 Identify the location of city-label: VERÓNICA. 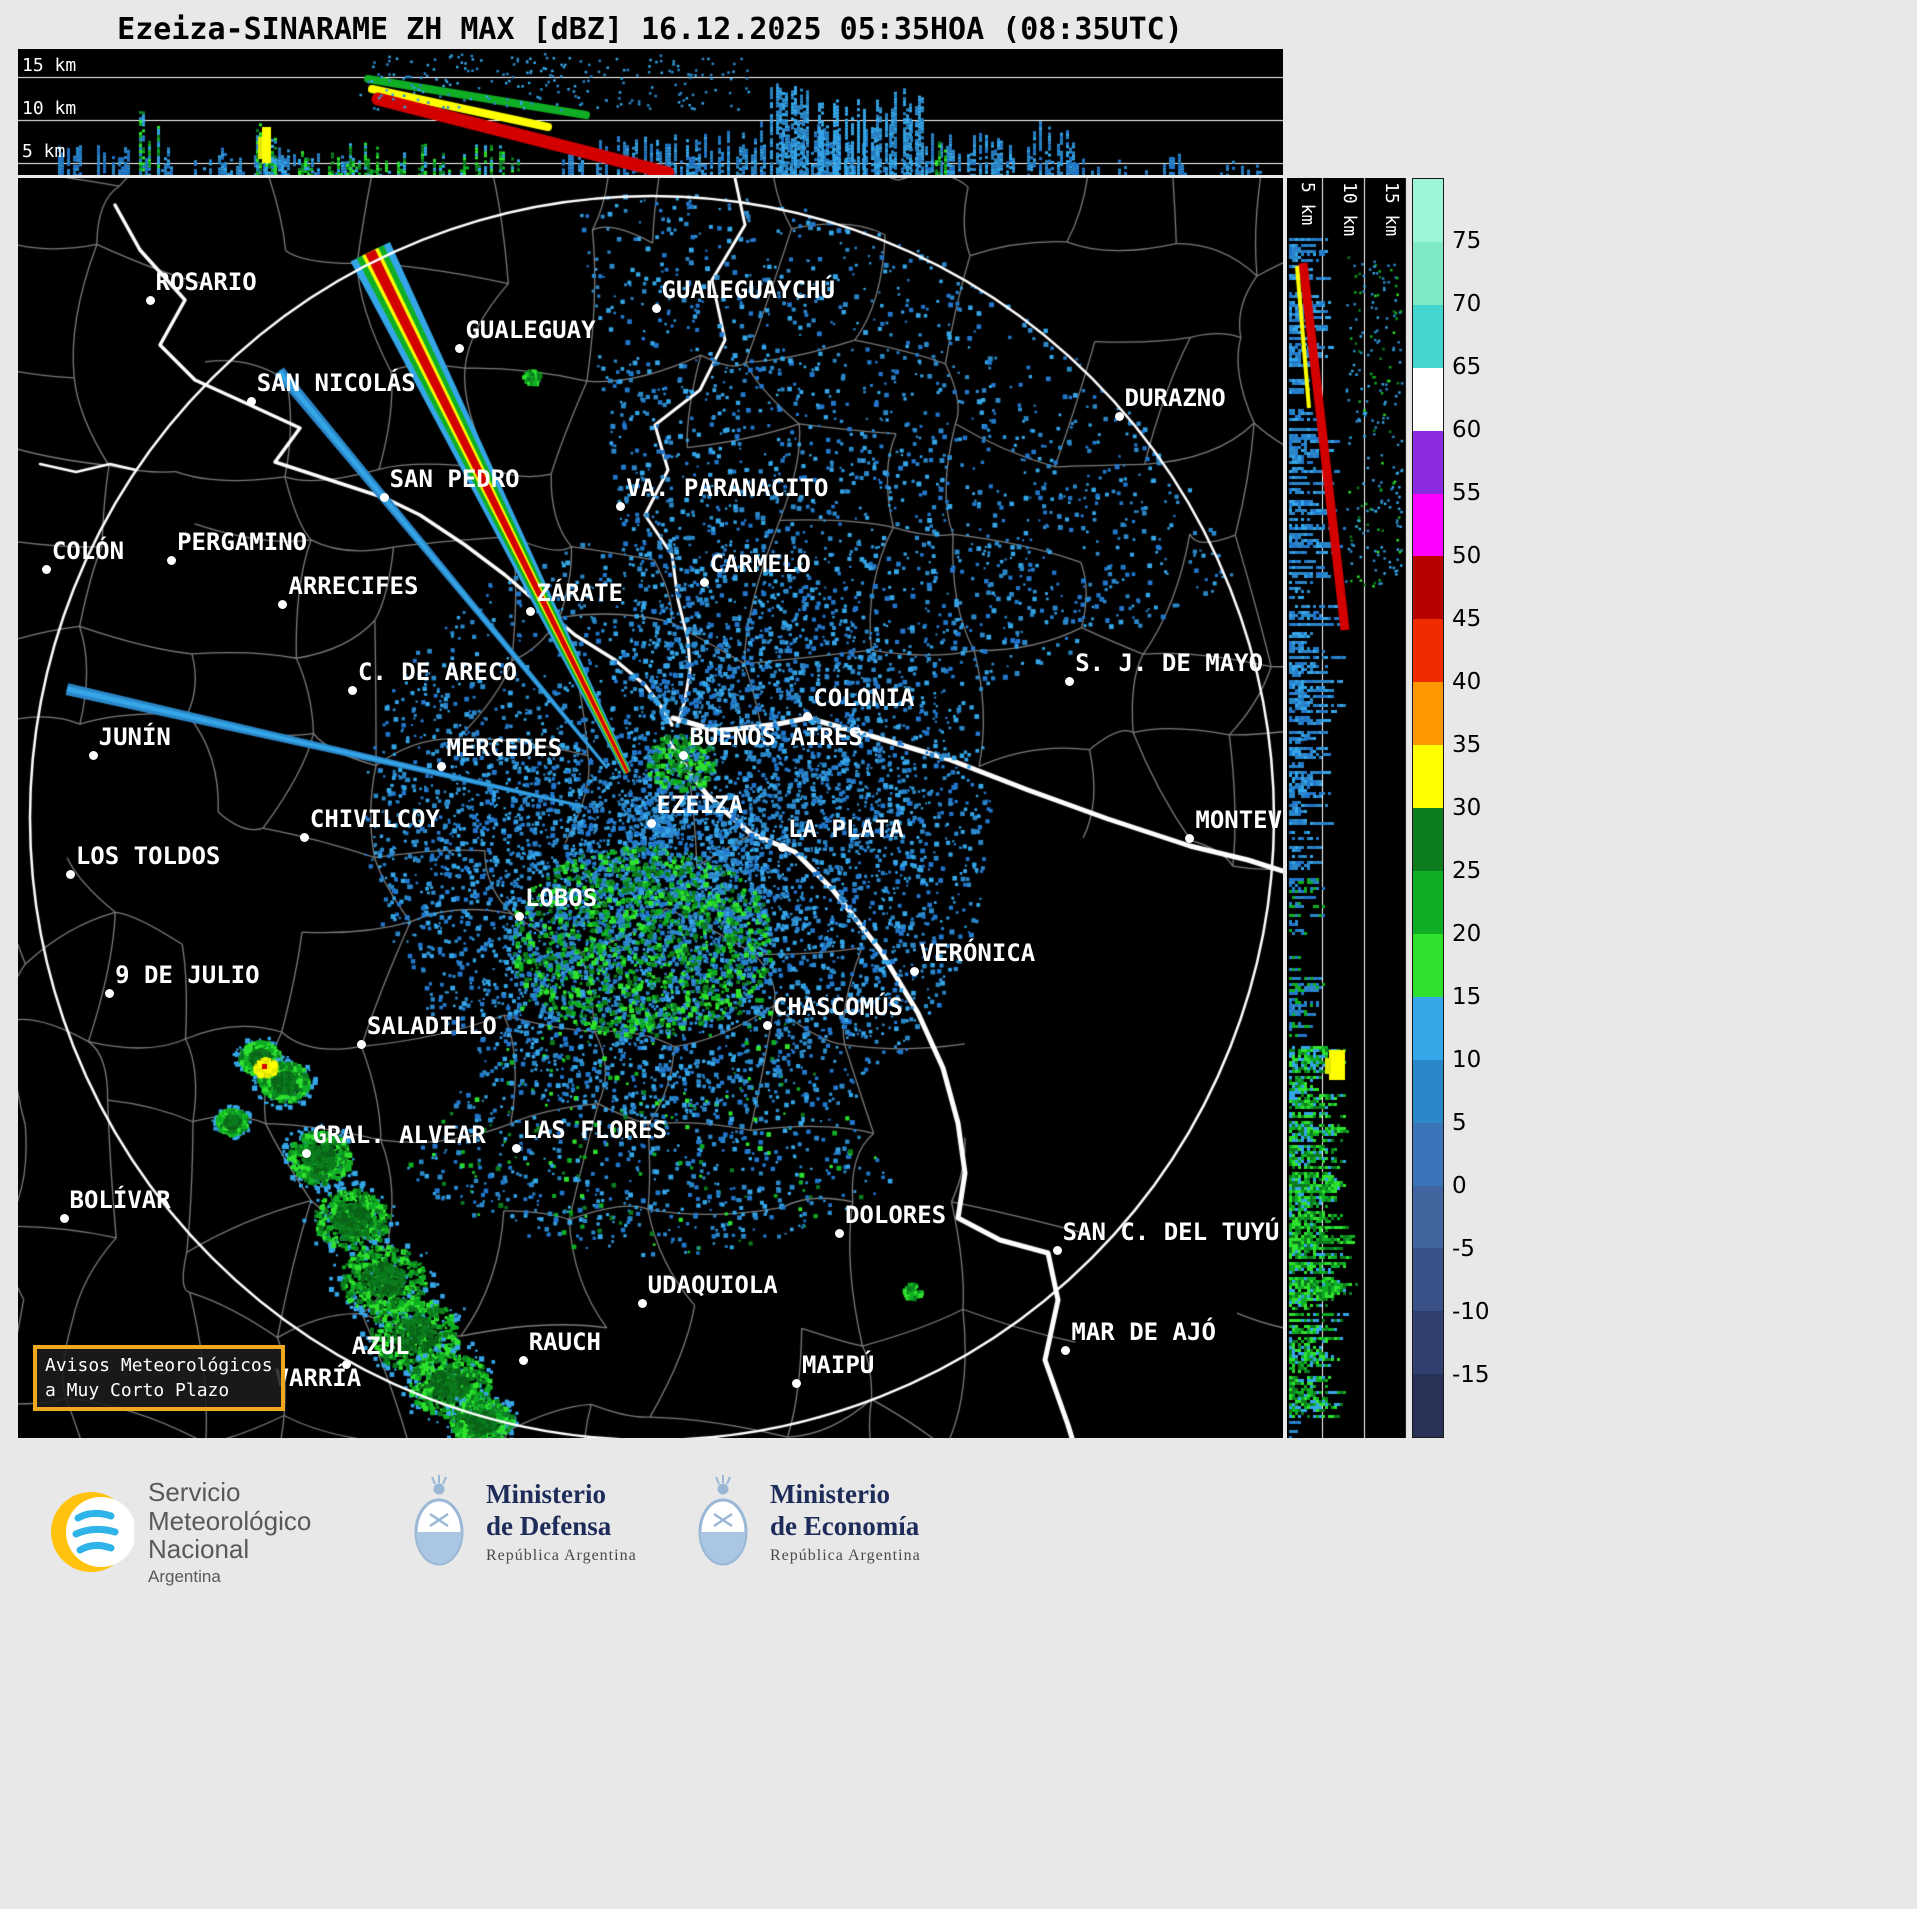
(977, 952).